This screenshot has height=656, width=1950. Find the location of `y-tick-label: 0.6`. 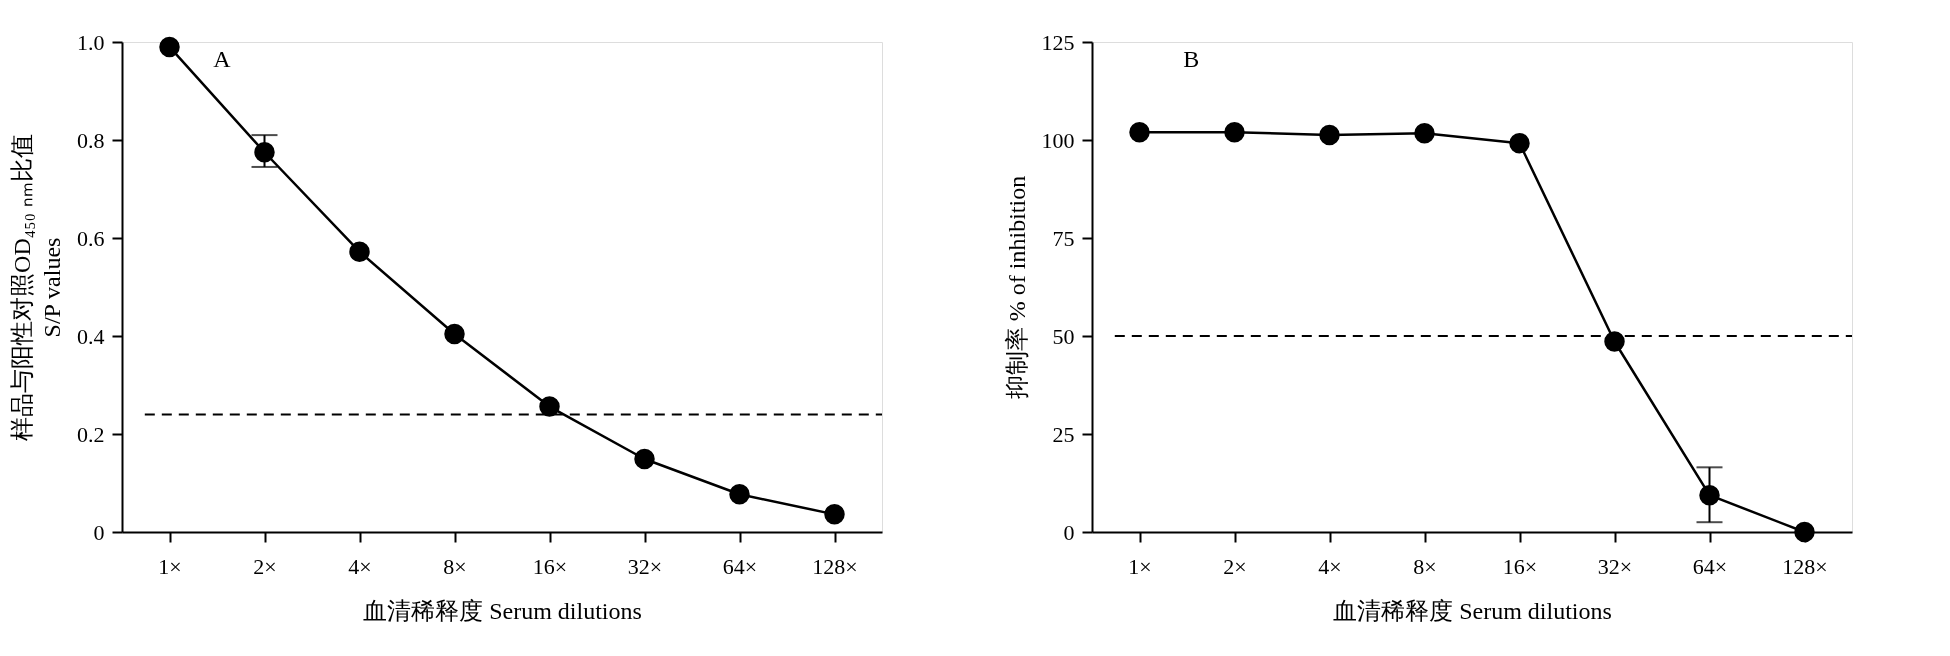

y-tick-label: 0.6 is located at coordinates (91, 238).